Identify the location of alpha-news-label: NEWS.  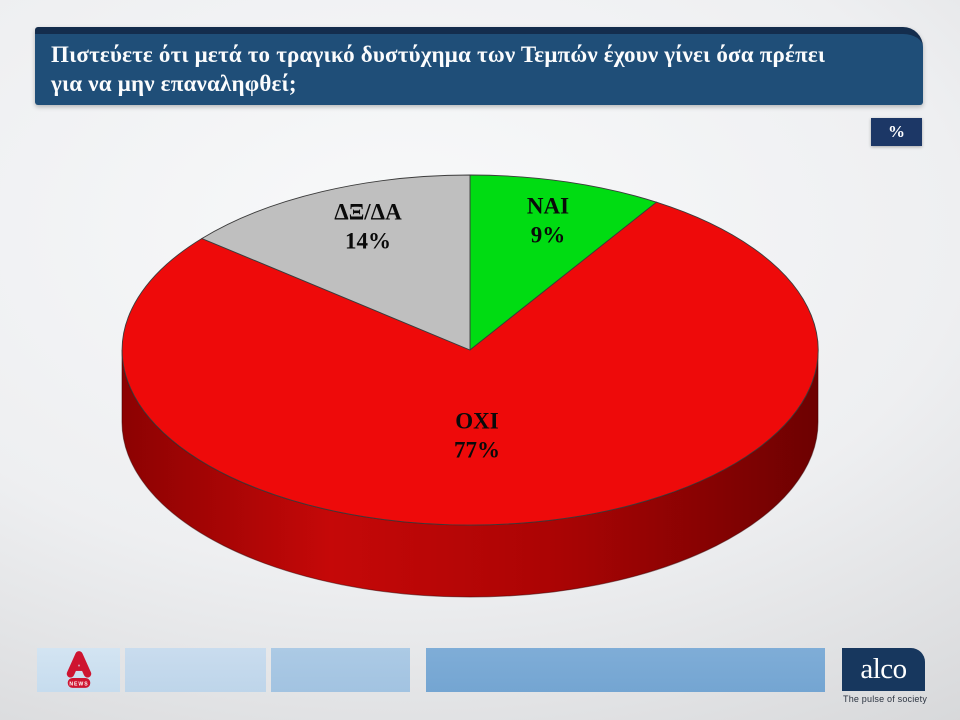
(78, 684).